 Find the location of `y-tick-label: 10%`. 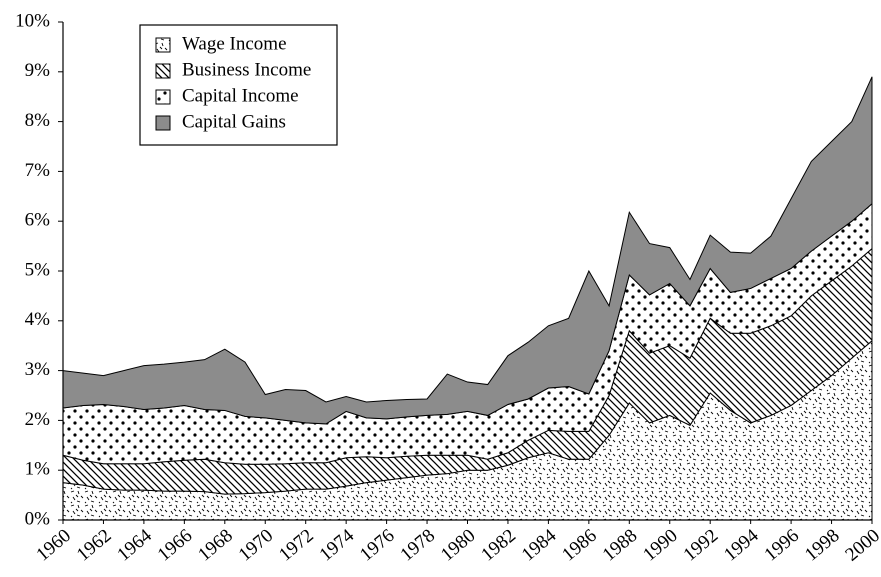

y-tick-label: 10% is located at coordinates (32, 20).